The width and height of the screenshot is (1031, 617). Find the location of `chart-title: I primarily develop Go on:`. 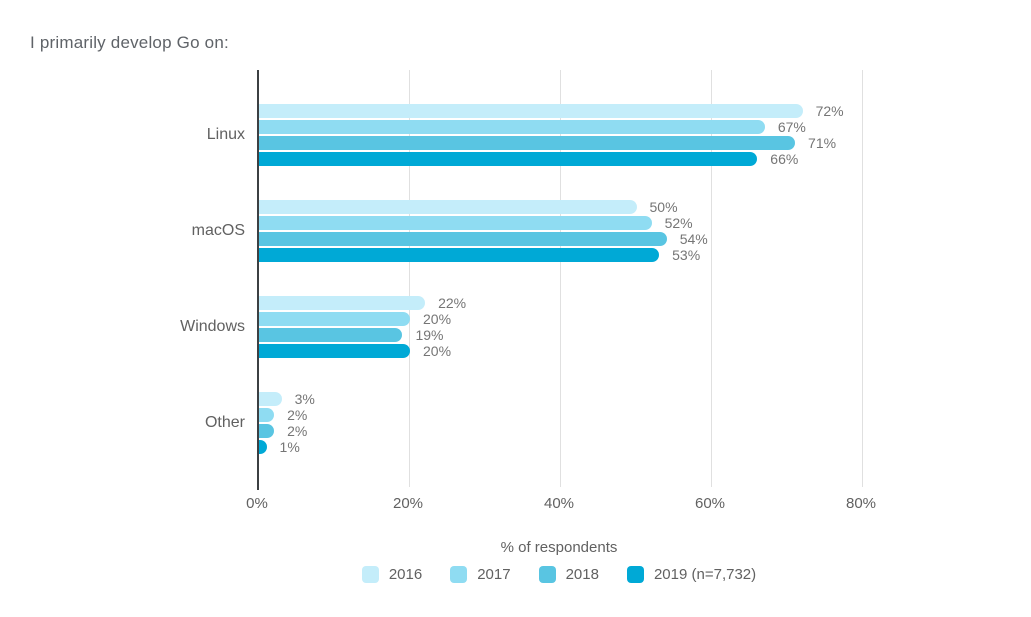

chart-title: I primarily develop Go on: is located at coordinates (129, 42).